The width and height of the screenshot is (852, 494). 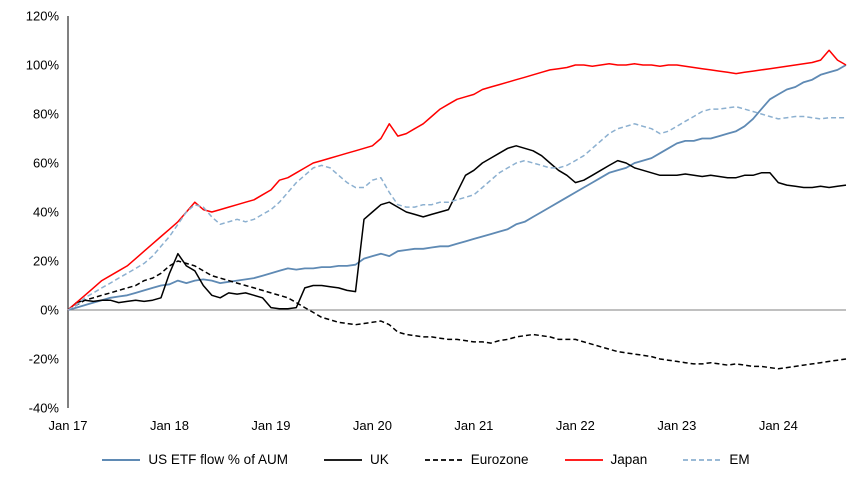 What do you see at coordinates (372, 425) in the screenshot?
I see `x-tick-label: Jan 20` at bounding box center [372, 425].